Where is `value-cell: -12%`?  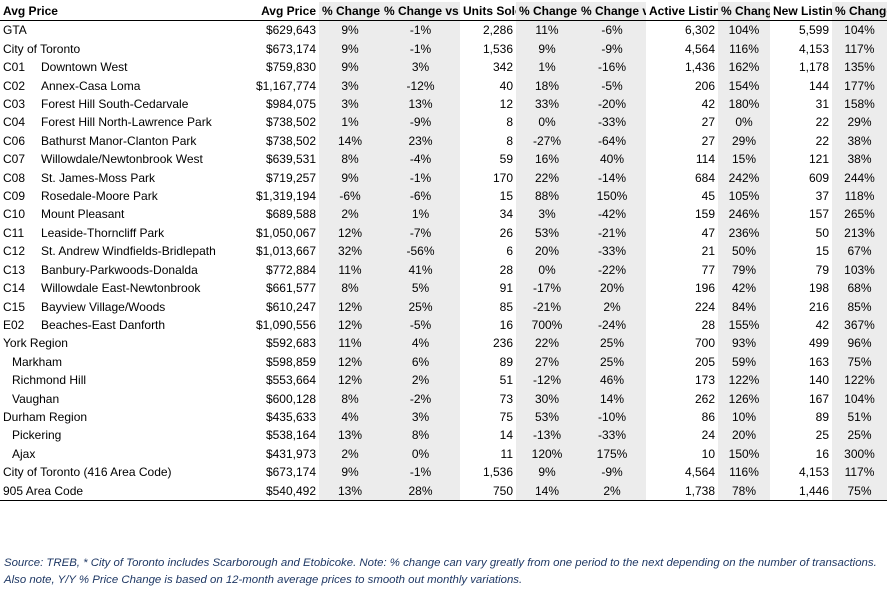
value-cell: -12% is located at coordinates (420, 86).